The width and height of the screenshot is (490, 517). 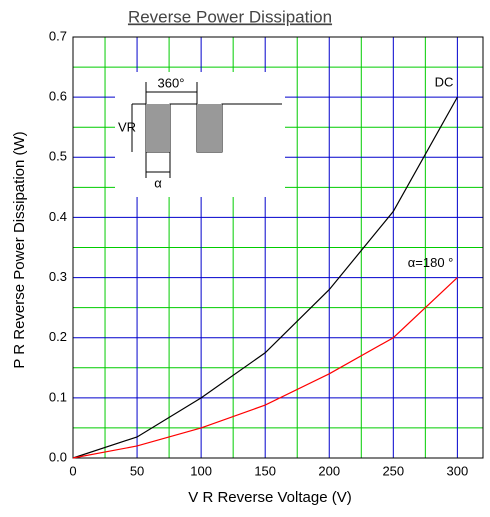 I want to click on y-tick-label: 0.7, so click(x=58, y=35).